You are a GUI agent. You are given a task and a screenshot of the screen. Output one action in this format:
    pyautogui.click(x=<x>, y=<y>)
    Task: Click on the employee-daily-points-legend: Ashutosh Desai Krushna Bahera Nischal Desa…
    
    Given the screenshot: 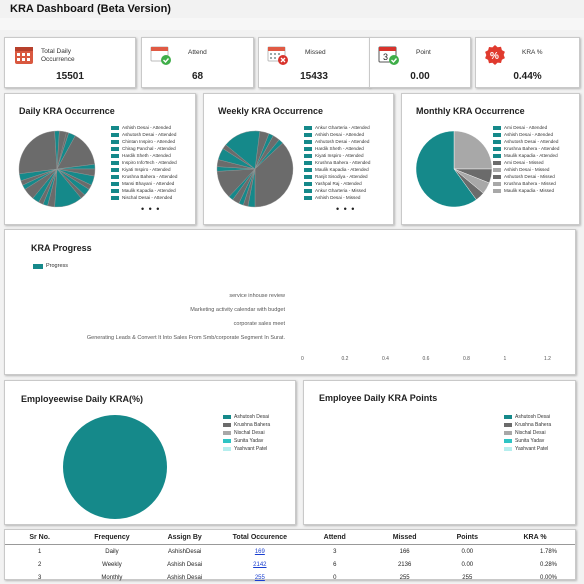 What is the action you would take?
    pyautogui.click(x=527, y=433)
    